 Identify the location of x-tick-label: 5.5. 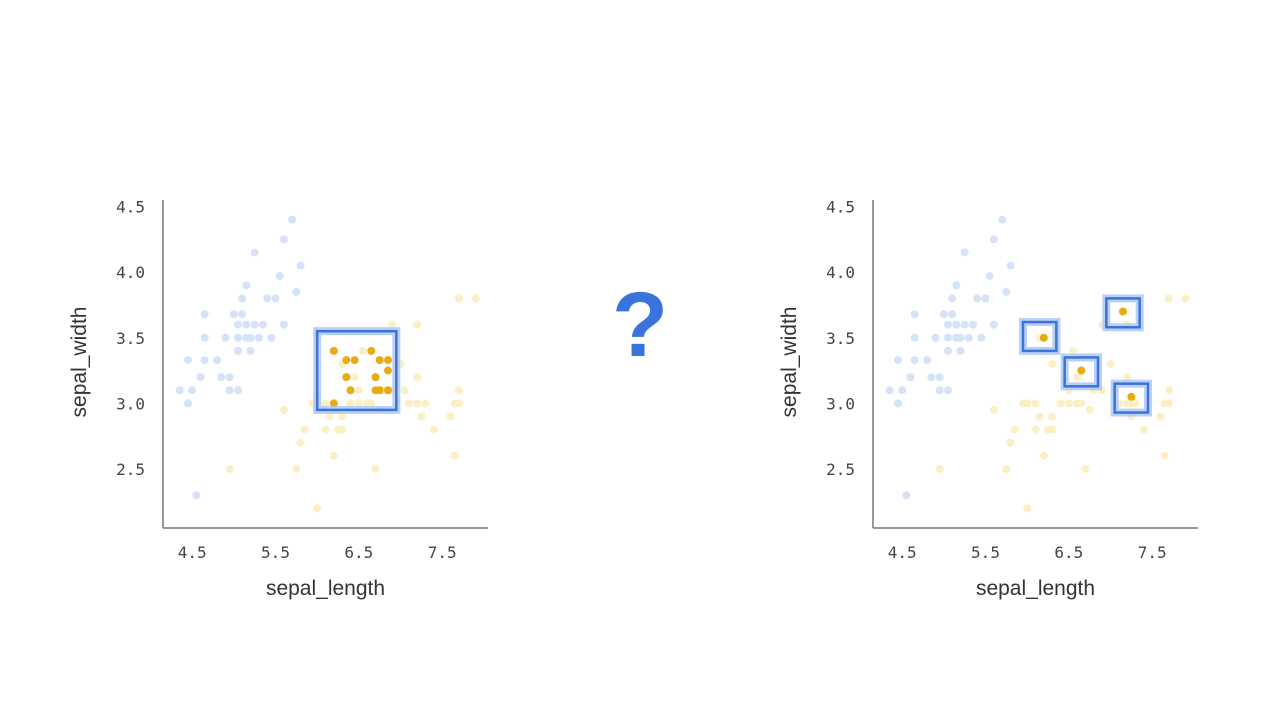
(275, 552).